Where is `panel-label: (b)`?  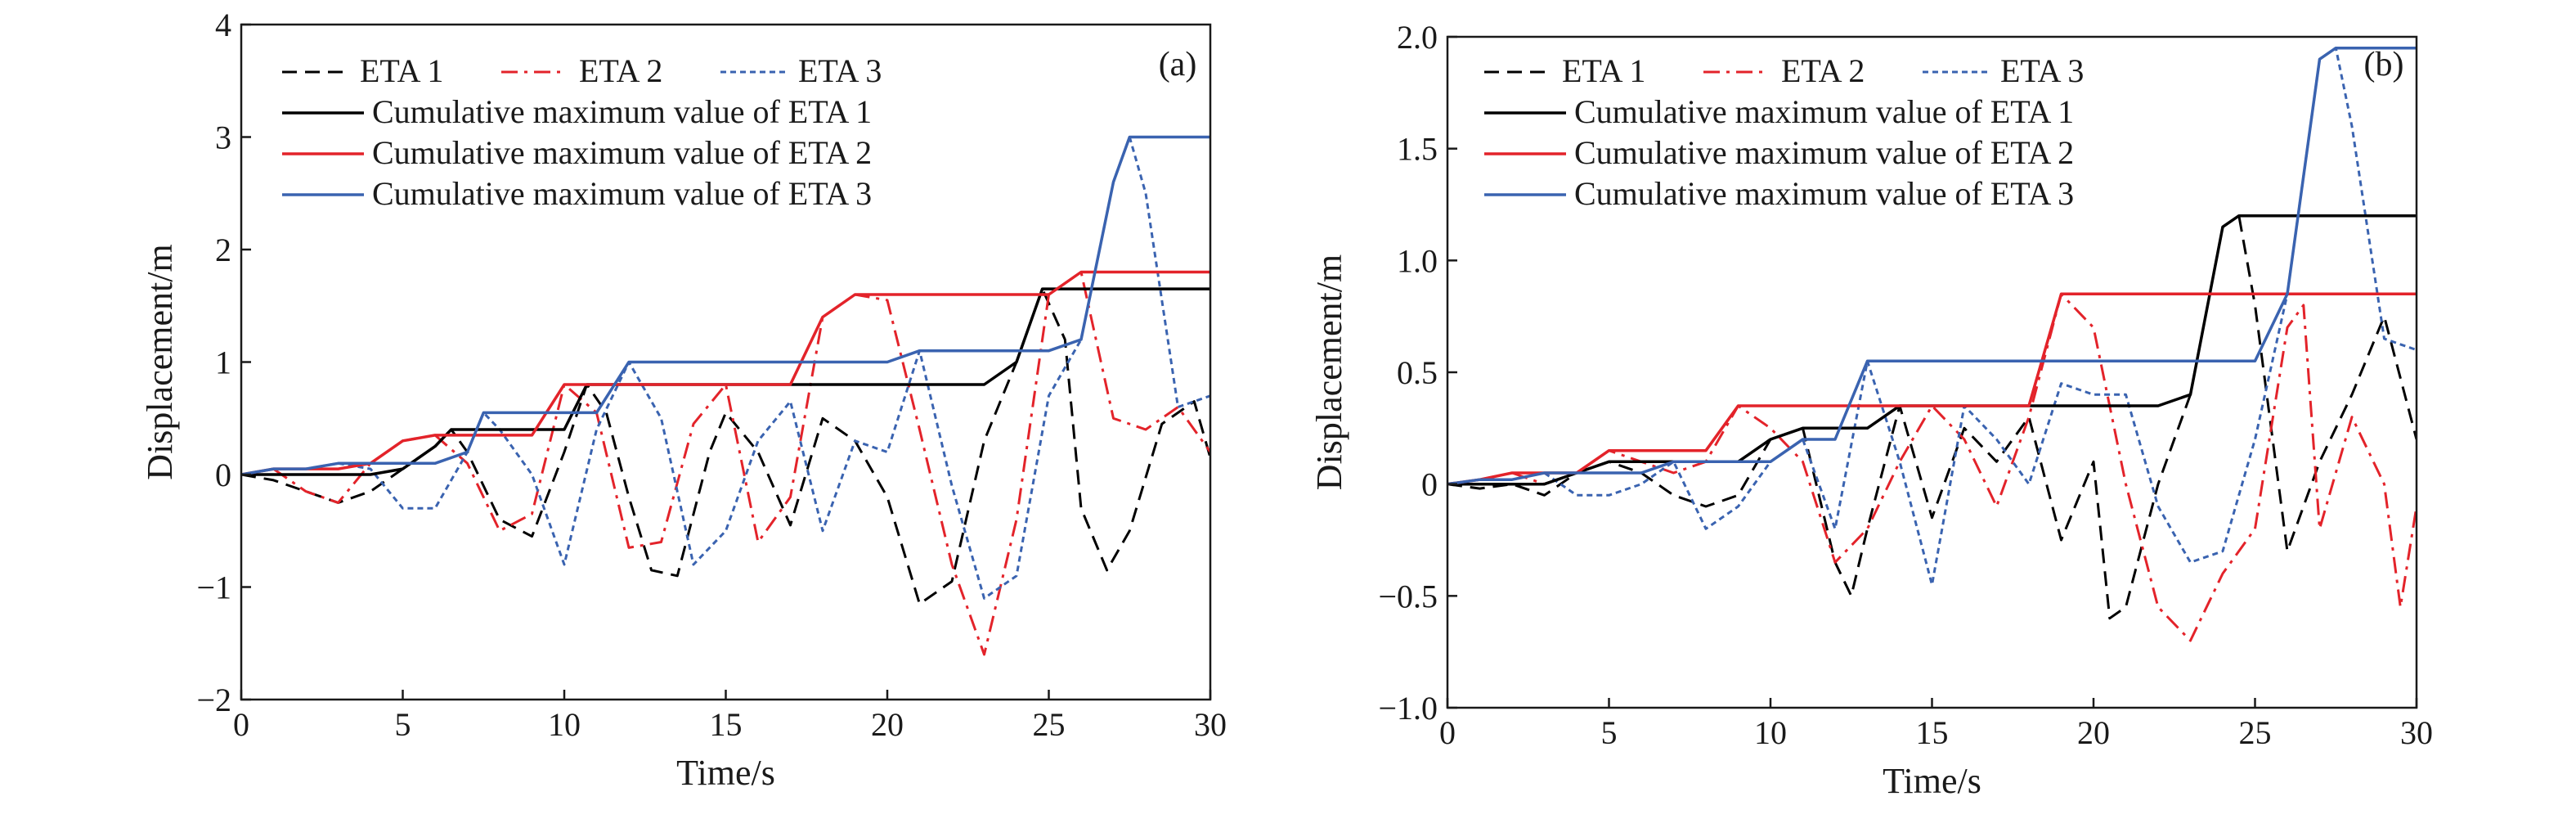
panel-label: (b) is located at coordinates (2384, 65).